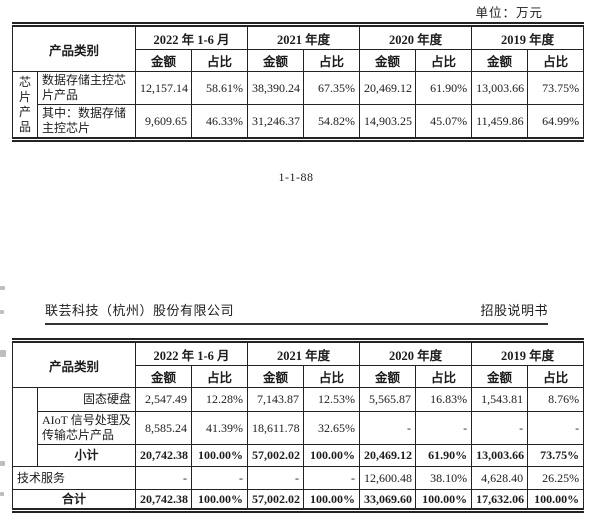 The image size is (600, 530). What do you see at coordinates (86, 122) in the screenshot?
I see `product-name-cell: 其中：数据存储主控芯片` at bounding box center [86, 122].